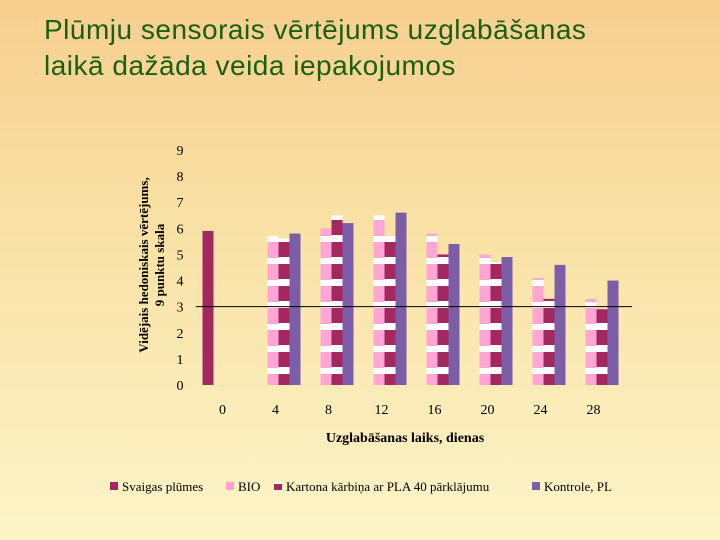  Describe the element at coordinates (180, 177) in the screenshot. I see `y-tick-label: 8` at that location.